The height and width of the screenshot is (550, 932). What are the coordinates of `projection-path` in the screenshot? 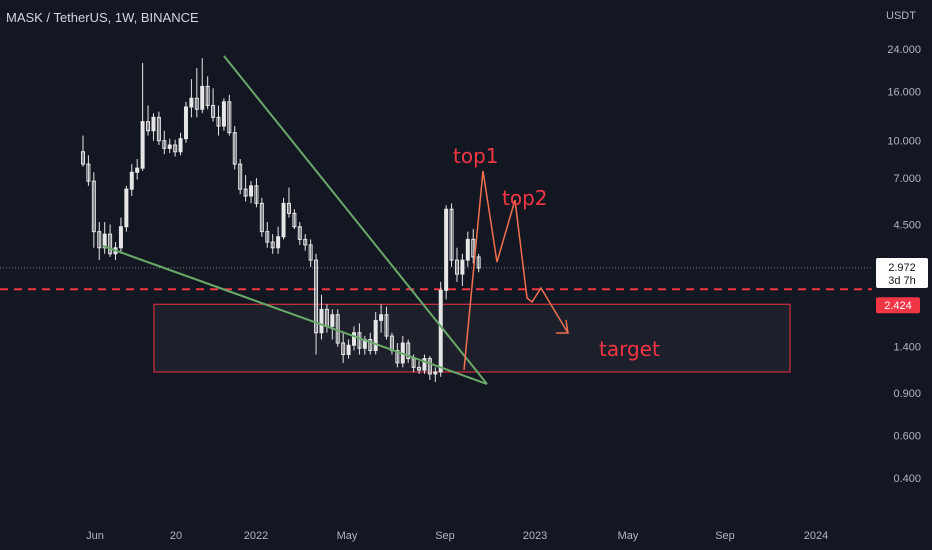 It's located at (516, 270).